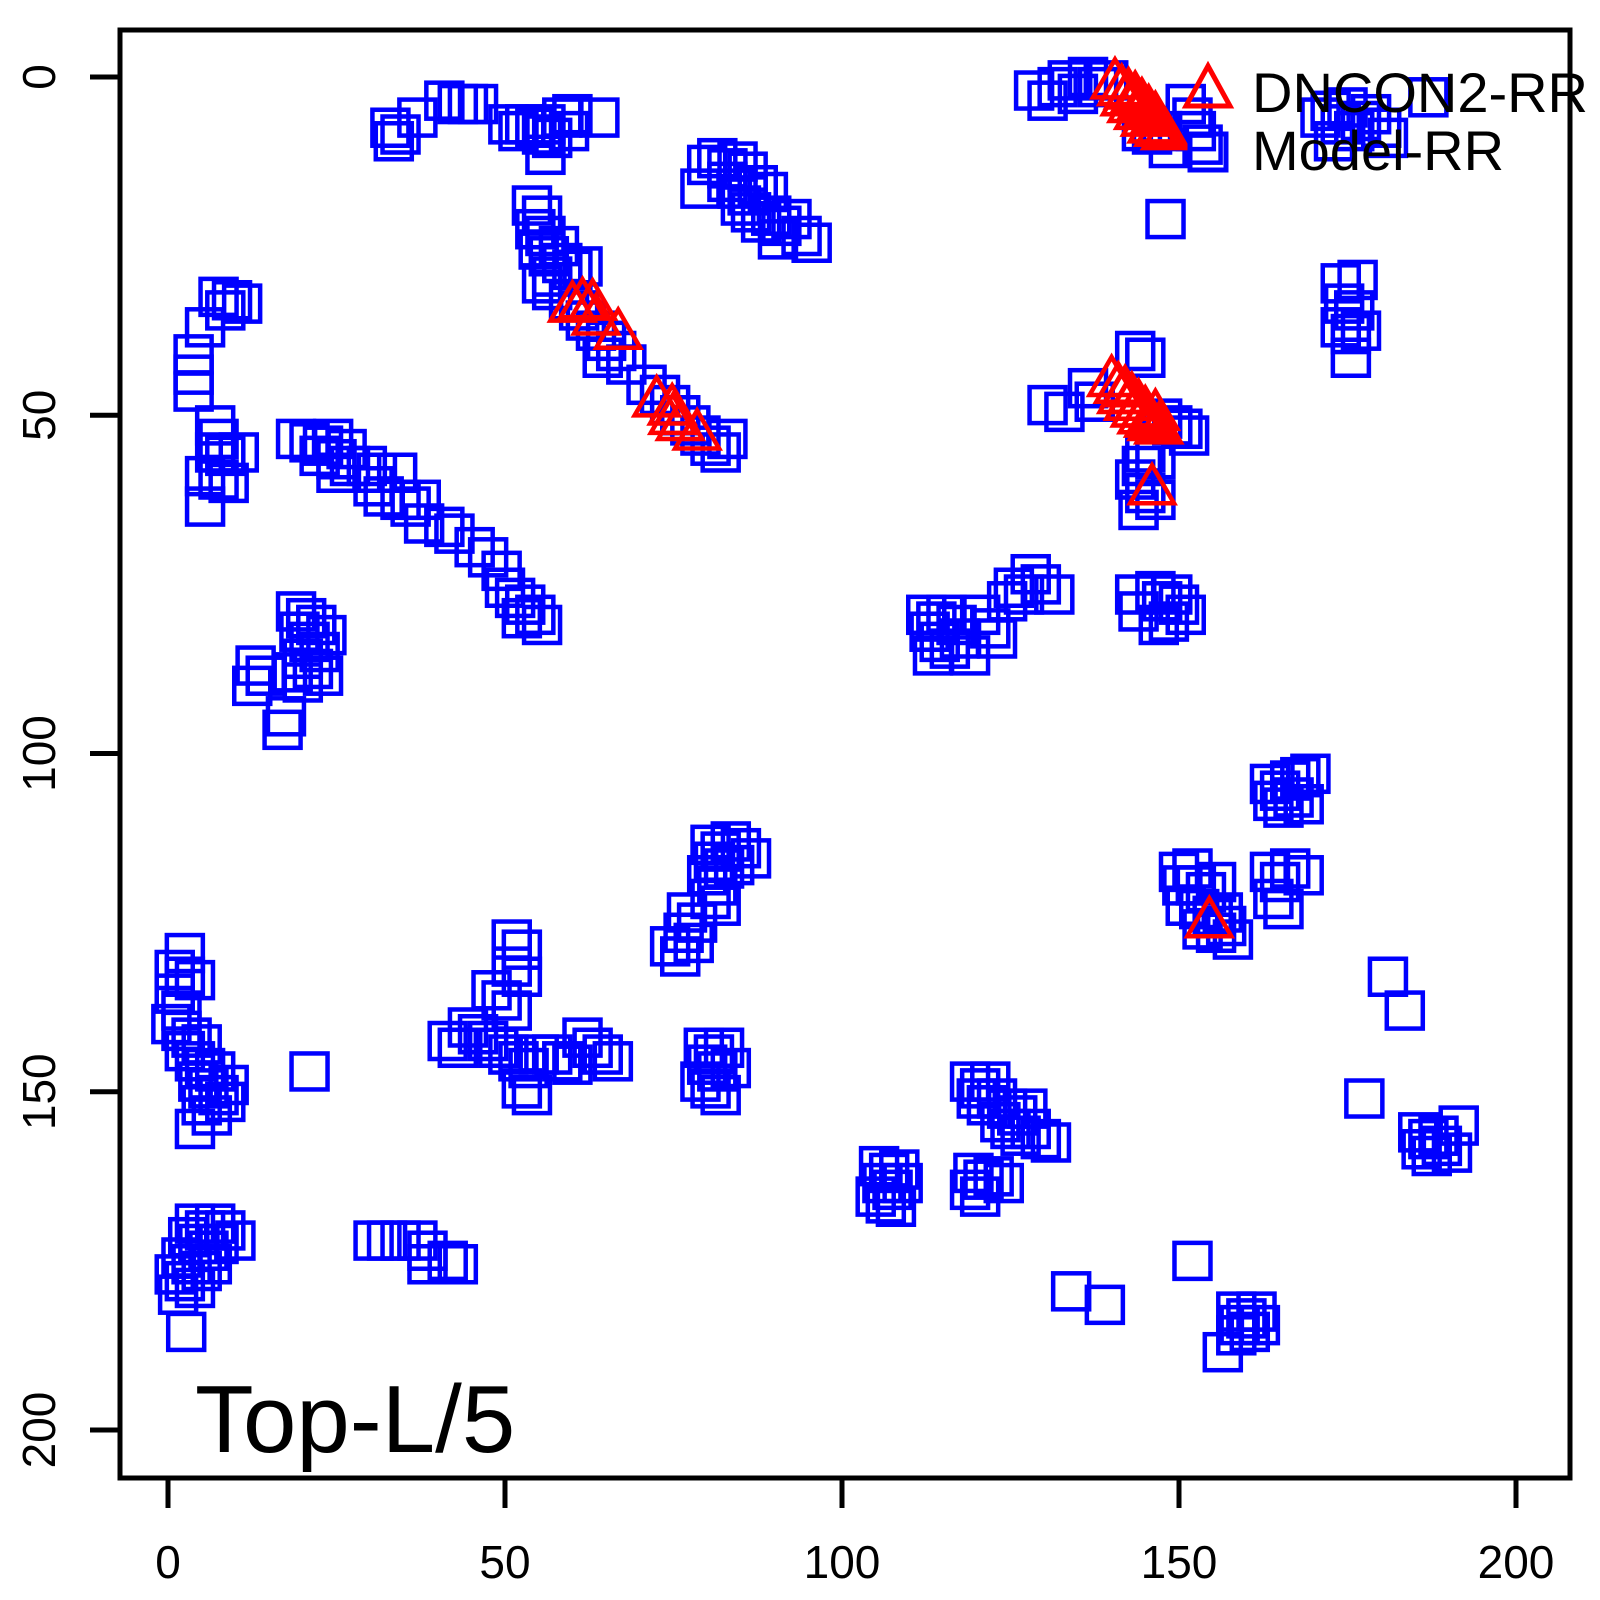 The image size is (1600, 1600). What do you see at coordinates (39, 1091) in the screenshot?
I see `y-tick-label: 150` at bounding box center [39, 1091].